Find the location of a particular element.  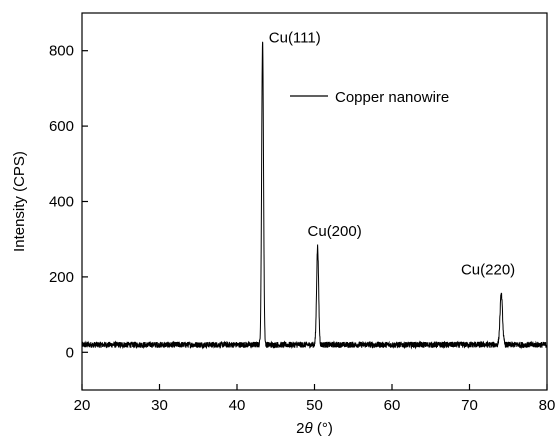

legend: Copper nanowire is located at coordinates (369, 97).